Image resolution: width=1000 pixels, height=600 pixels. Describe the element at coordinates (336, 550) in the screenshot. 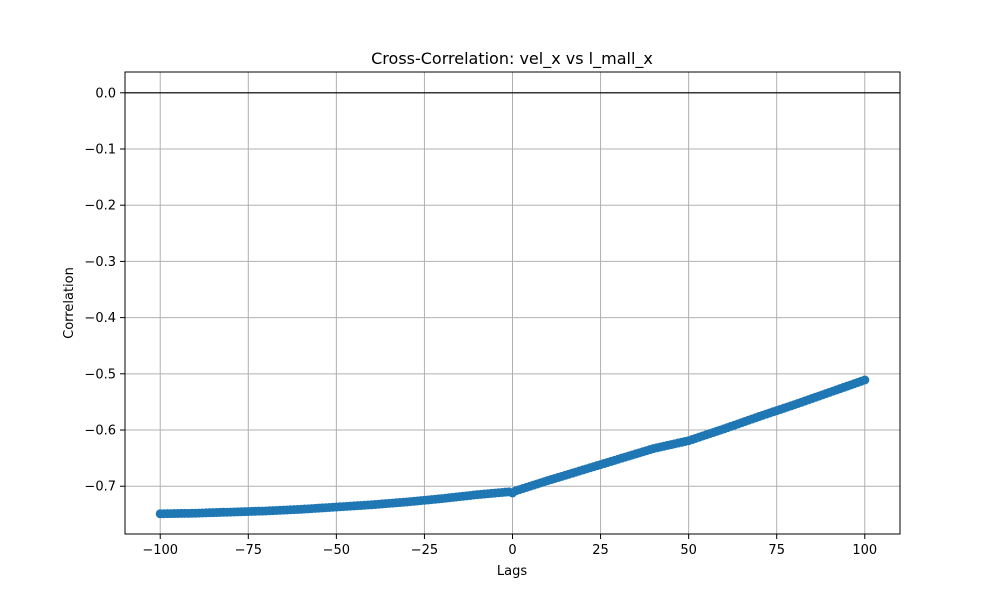

I see `x-tick-label: −50` at that location.